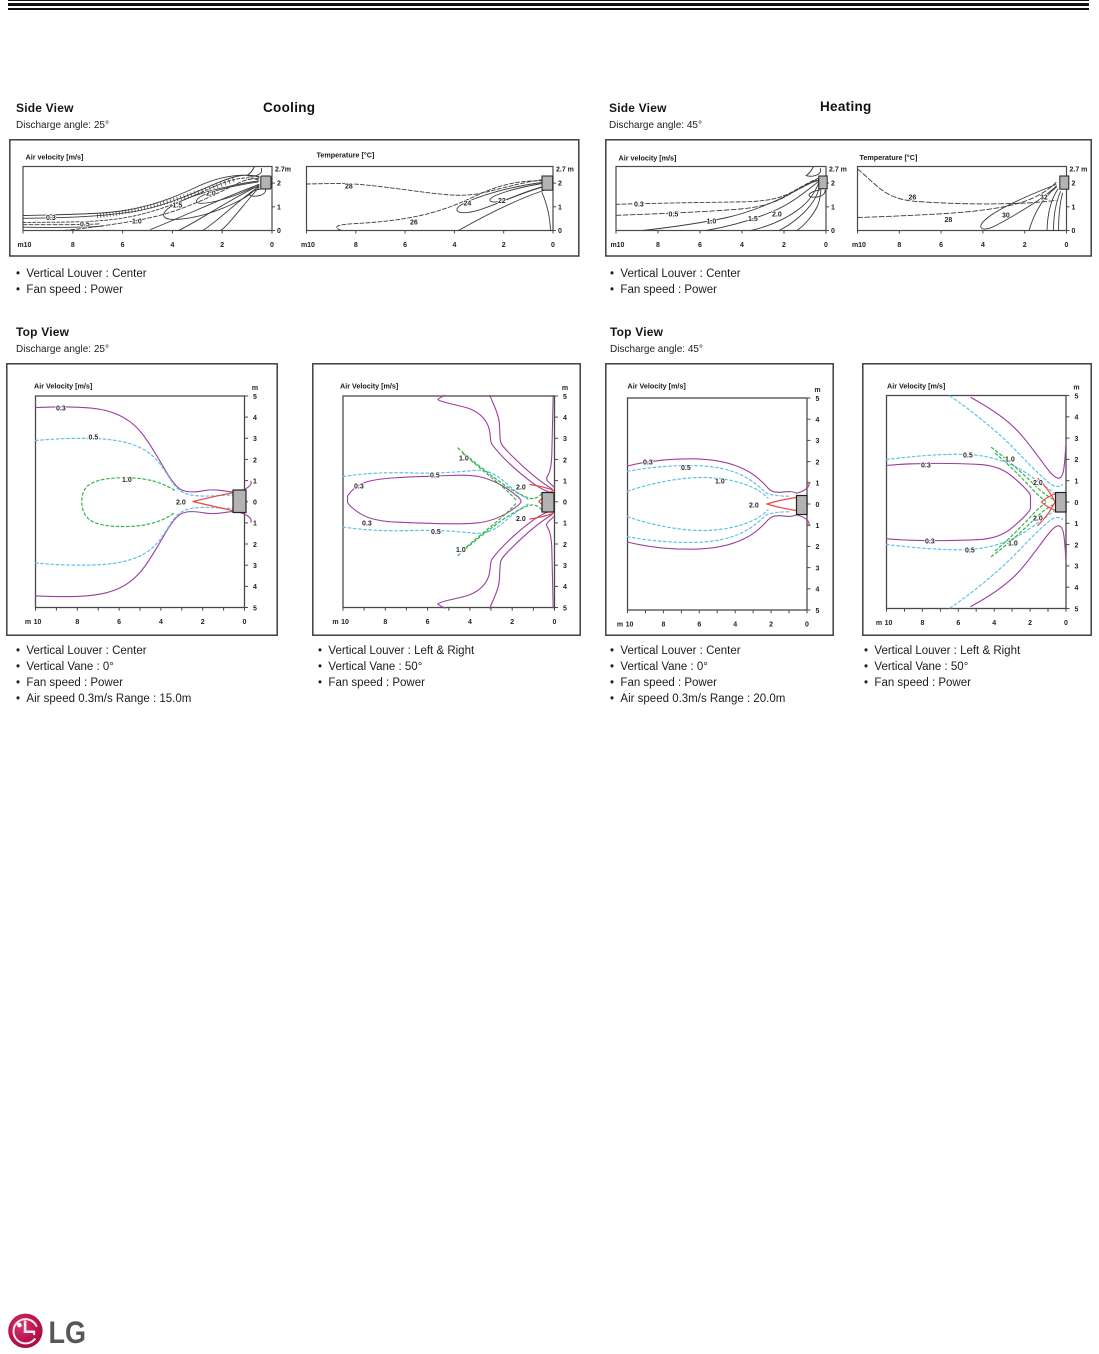  Describe the element at coordinates (349, 187) in the screenshot. I see `svg-text: 28` at that location.